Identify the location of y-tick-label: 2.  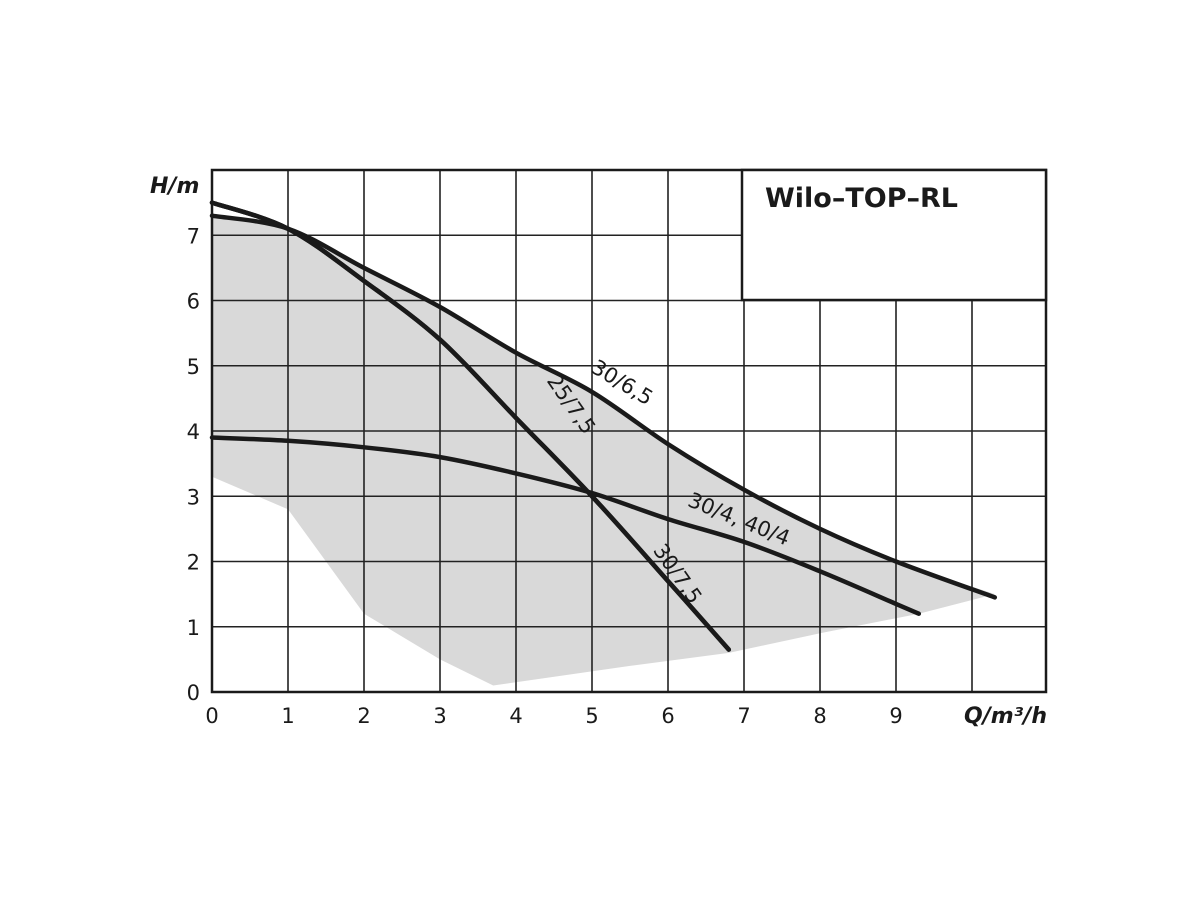
(193, 563).